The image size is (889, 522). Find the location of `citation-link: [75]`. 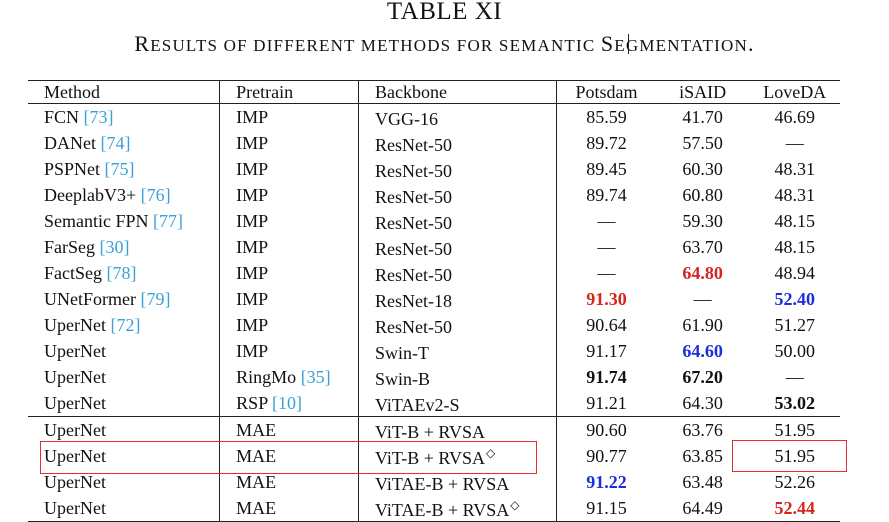

citation-link: [75] is located at coordinates (119, 168).